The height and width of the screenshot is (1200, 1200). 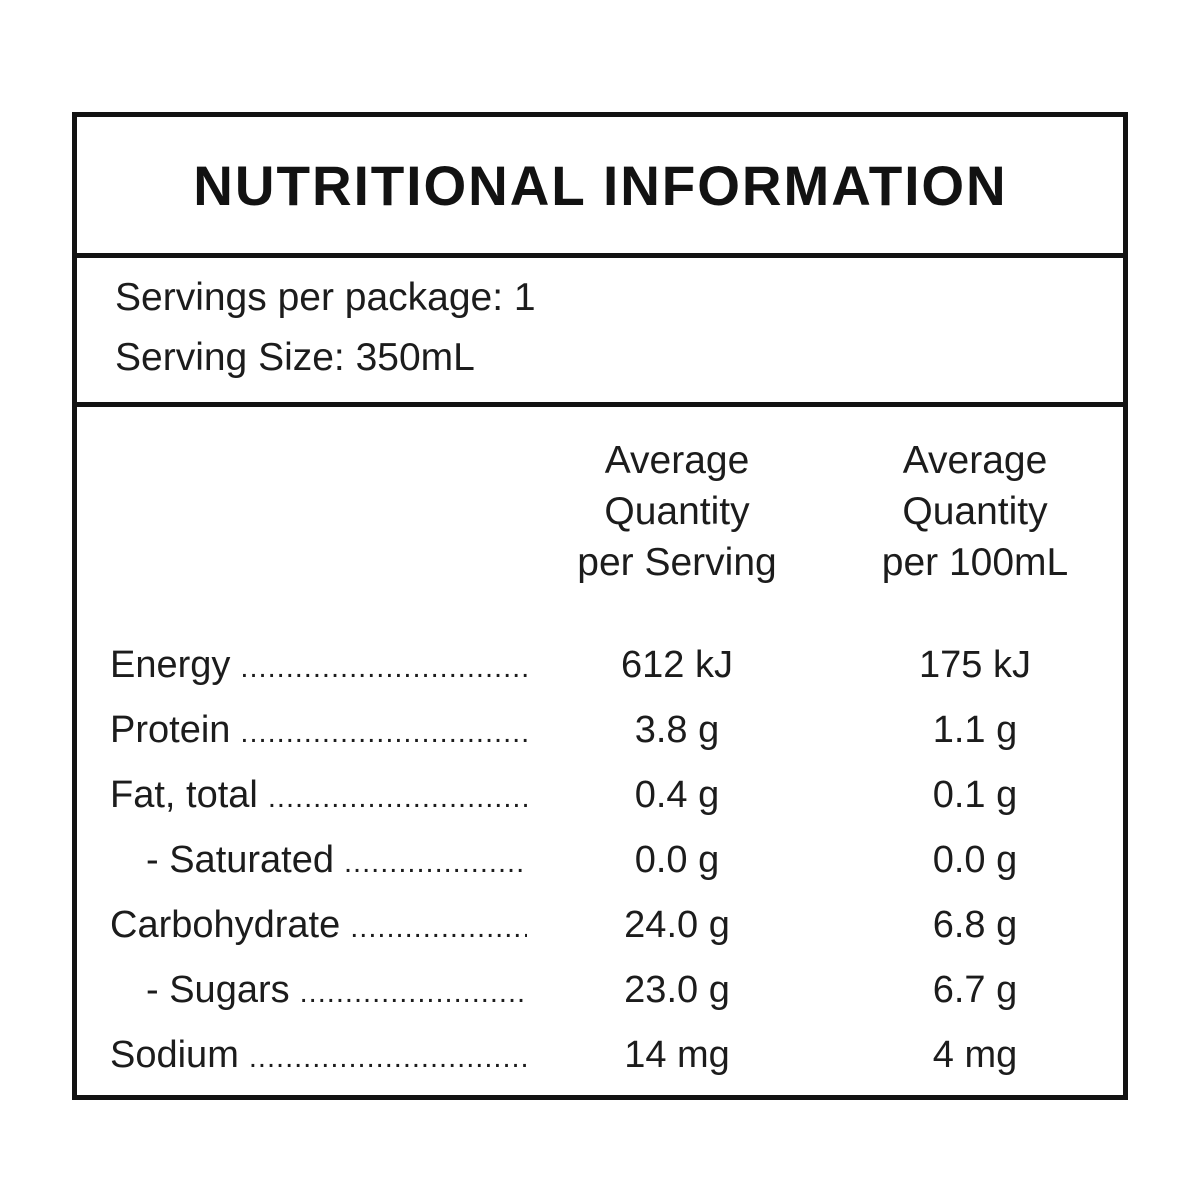 What do you see at coordinates (975, 1055) in the screenshot?
I see `value-per-100ml: 4 mg` at bounding box center [975, 1055].